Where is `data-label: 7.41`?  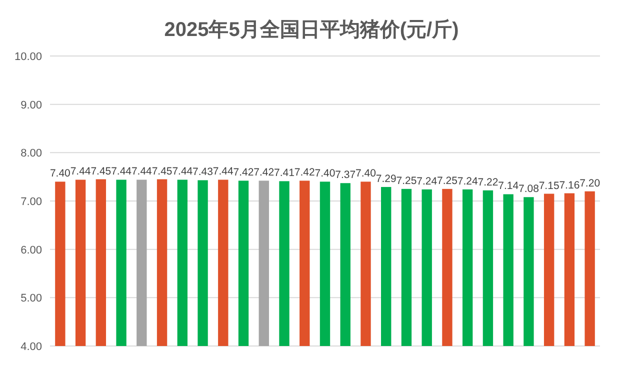
data-label: 7.41 is located at coordinates (284, 173).